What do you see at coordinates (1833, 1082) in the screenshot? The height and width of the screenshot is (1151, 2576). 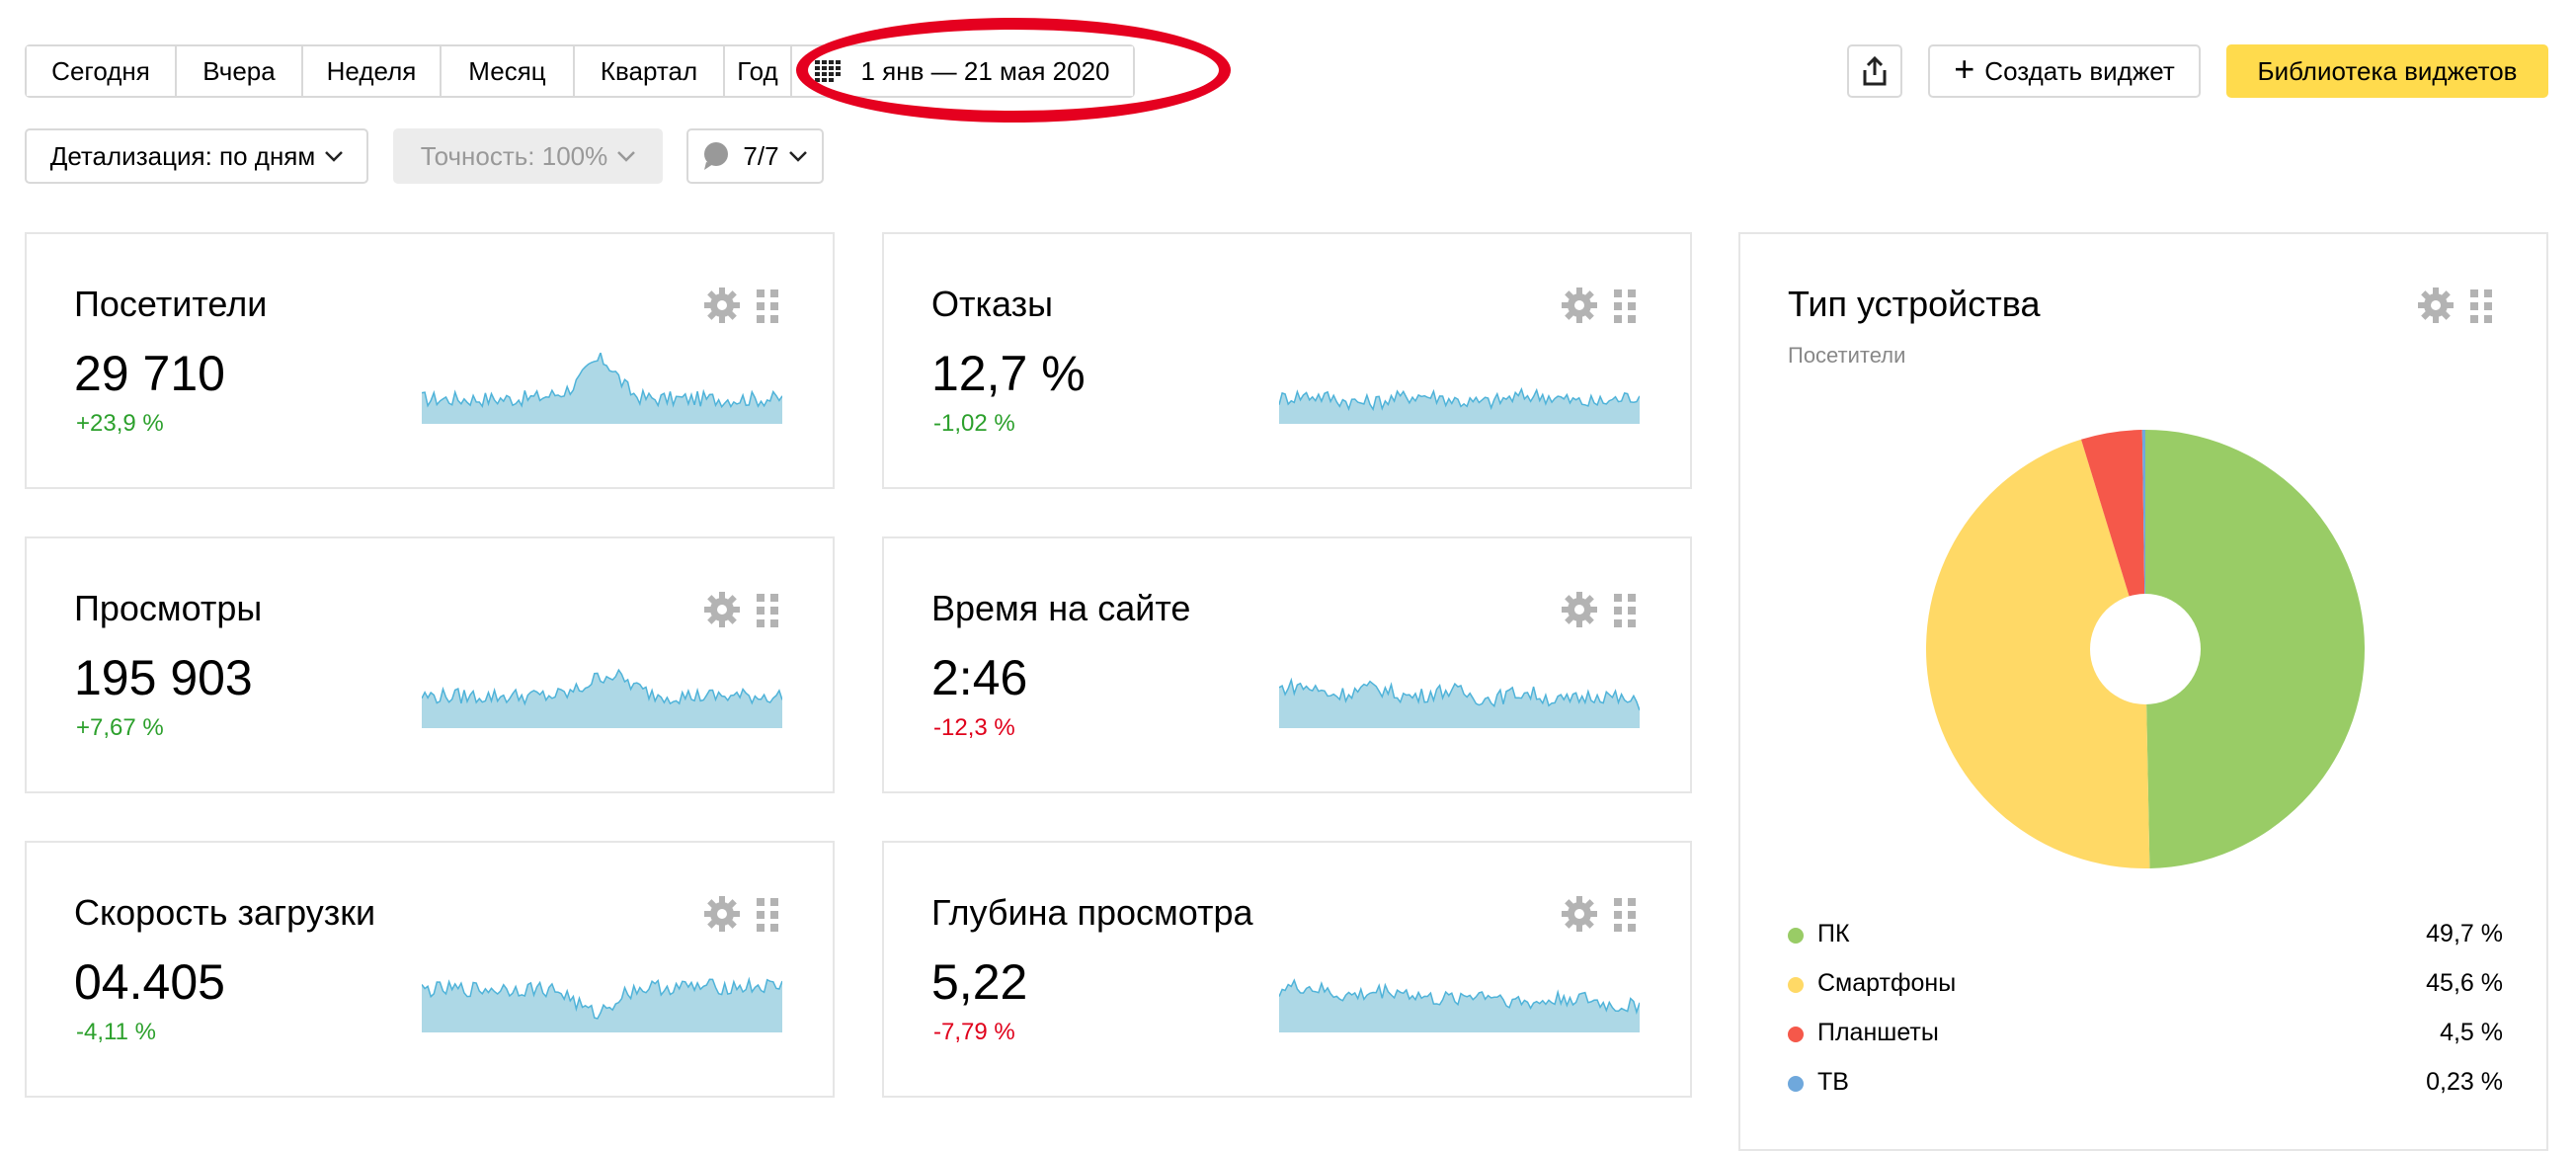 I see `legend-label: ТВ` at bounding box center [1833, 1082].